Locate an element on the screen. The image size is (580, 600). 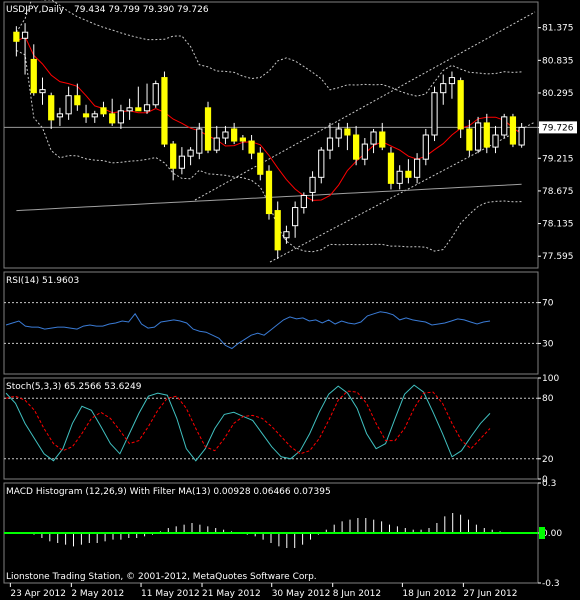
date-tick-label: 27 Jun 2012 is located at coordinates (490, 594).